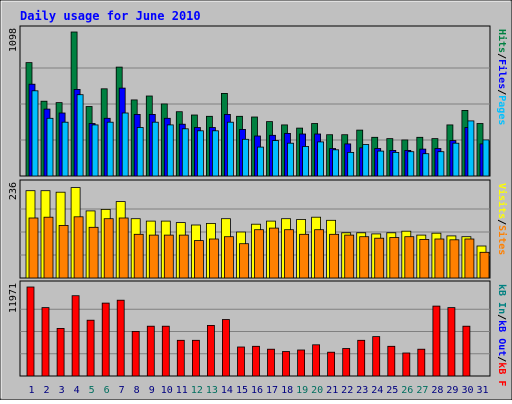 The height and width of the screenshot is (404, 512). What do you see at coordinates (502, 335) in the screenshot?
I see `panel-legend: kB In/kB Out/kB F` at bounding box center [502, 335].